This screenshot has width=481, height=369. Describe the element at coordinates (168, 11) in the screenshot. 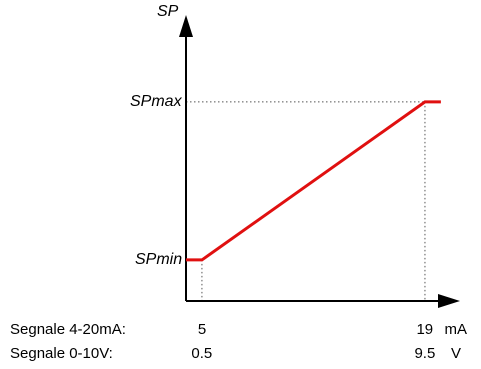

I see `y-axis-title: SP` at that location.